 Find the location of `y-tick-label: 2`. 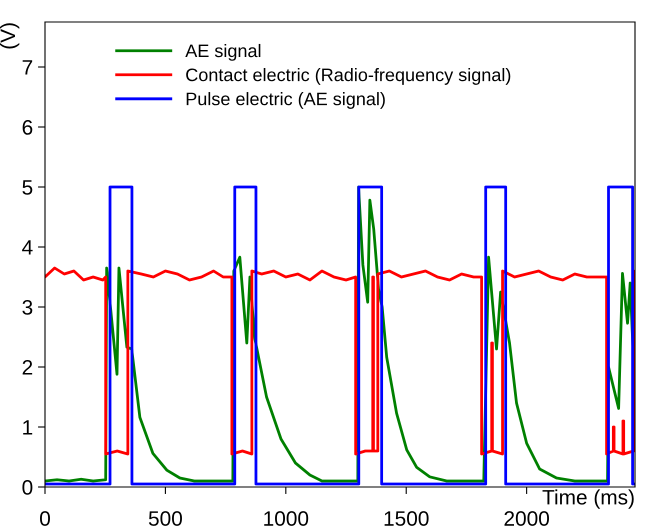

y-tick-label: 2 is located at coordinates (27, 367).